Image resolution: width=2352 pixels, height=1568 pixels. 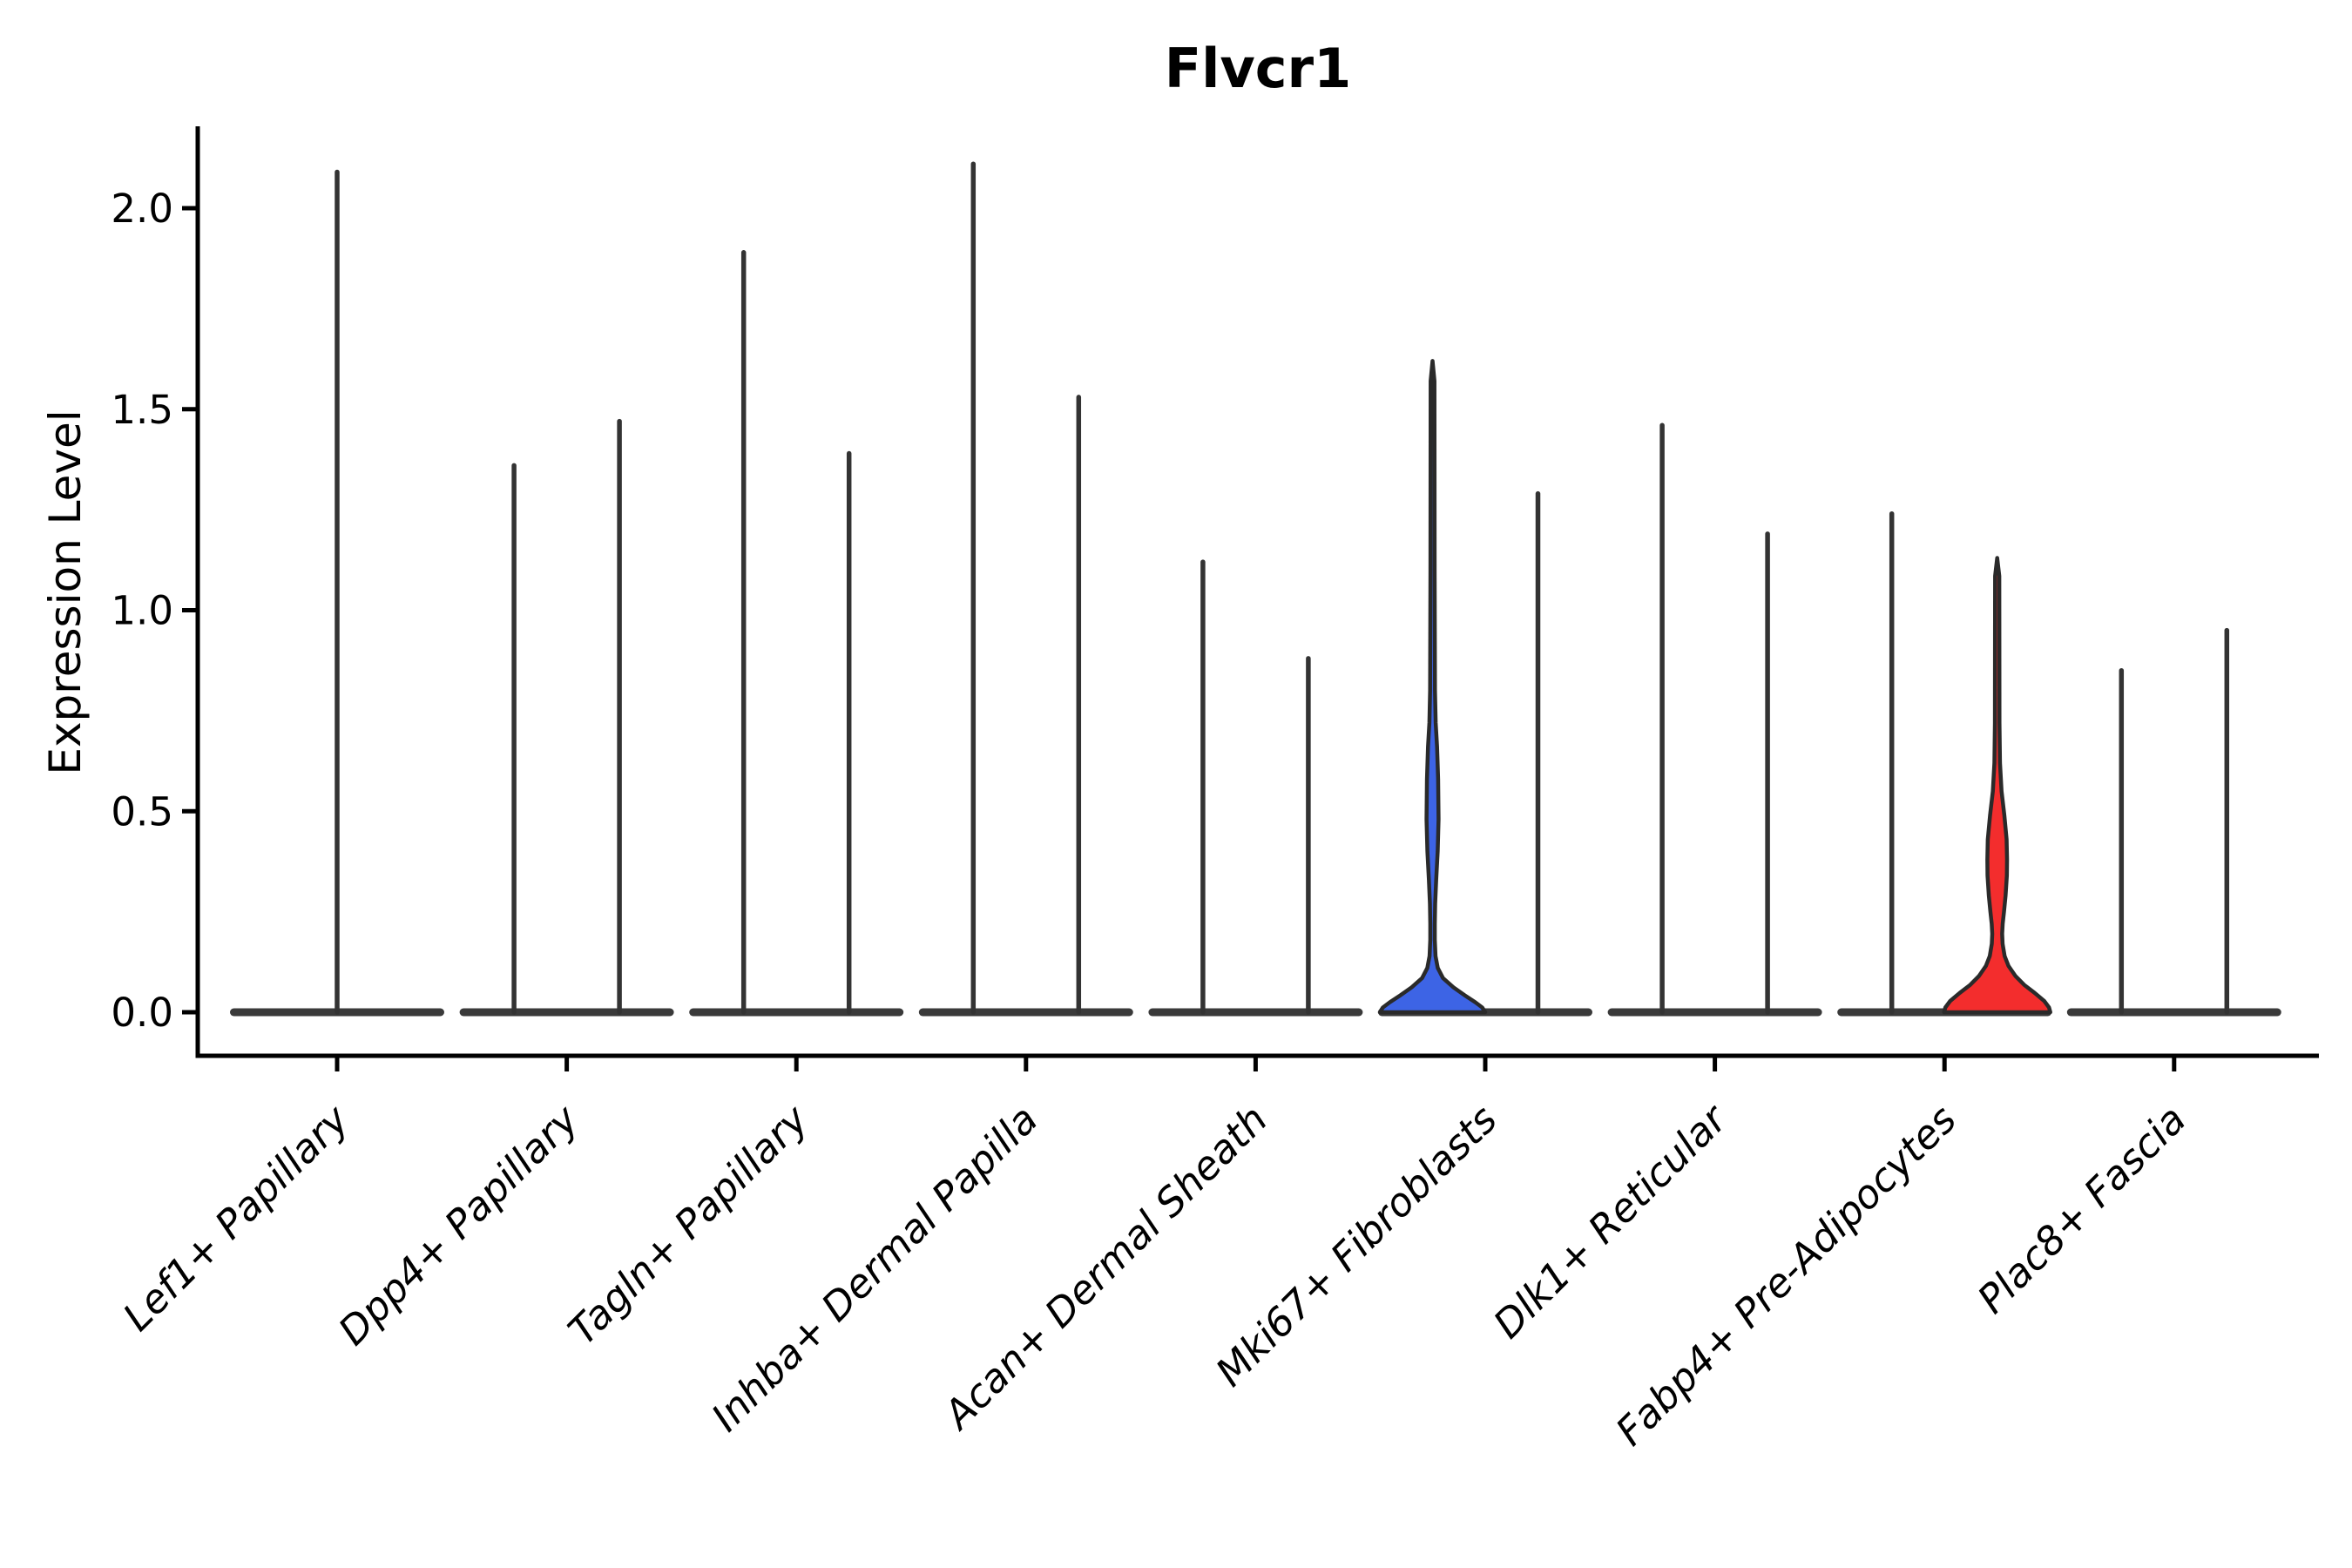 What do you see at coordinates (142, 410) in the screenshot?
I see `y-tick-label: 1.5` at bounding box center [142, 410].